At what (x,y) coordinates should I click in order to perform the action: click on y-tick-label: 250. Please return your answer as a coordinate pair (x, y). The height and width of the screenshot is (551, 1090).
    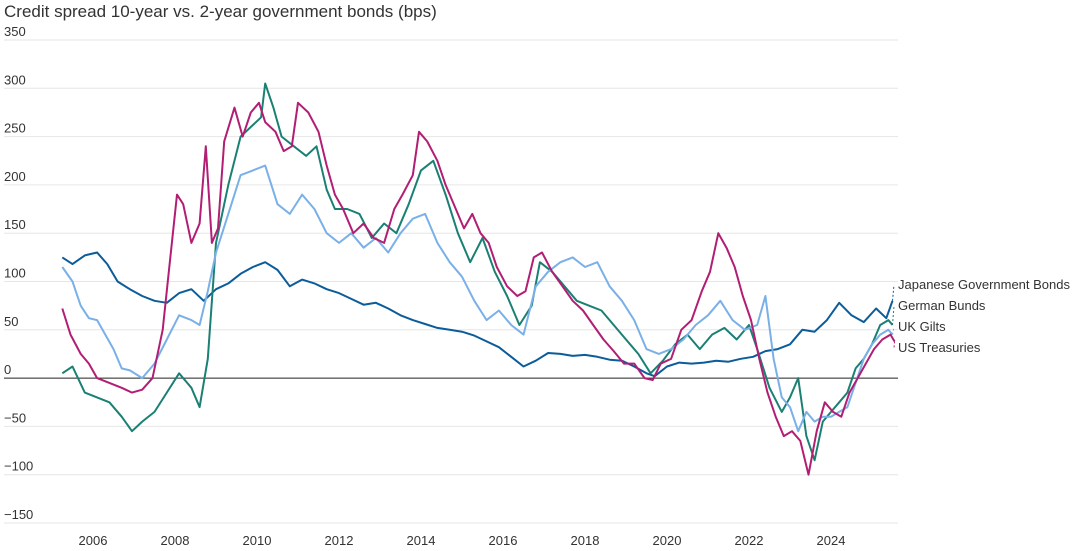
    Looking at the image, I should click on (15, 128).